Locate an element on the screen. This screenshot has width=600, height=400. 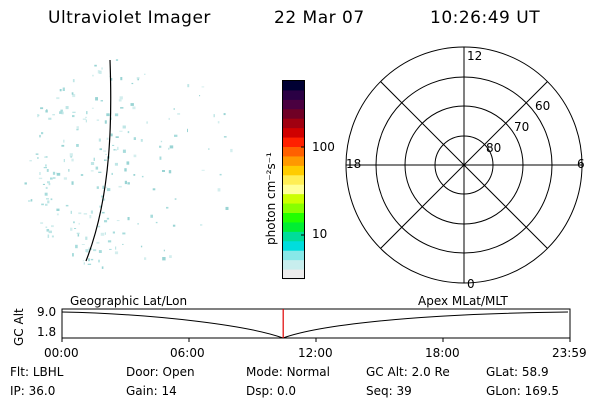
status-glat: GLat: 58.9 is located at coordinates (517, 372).